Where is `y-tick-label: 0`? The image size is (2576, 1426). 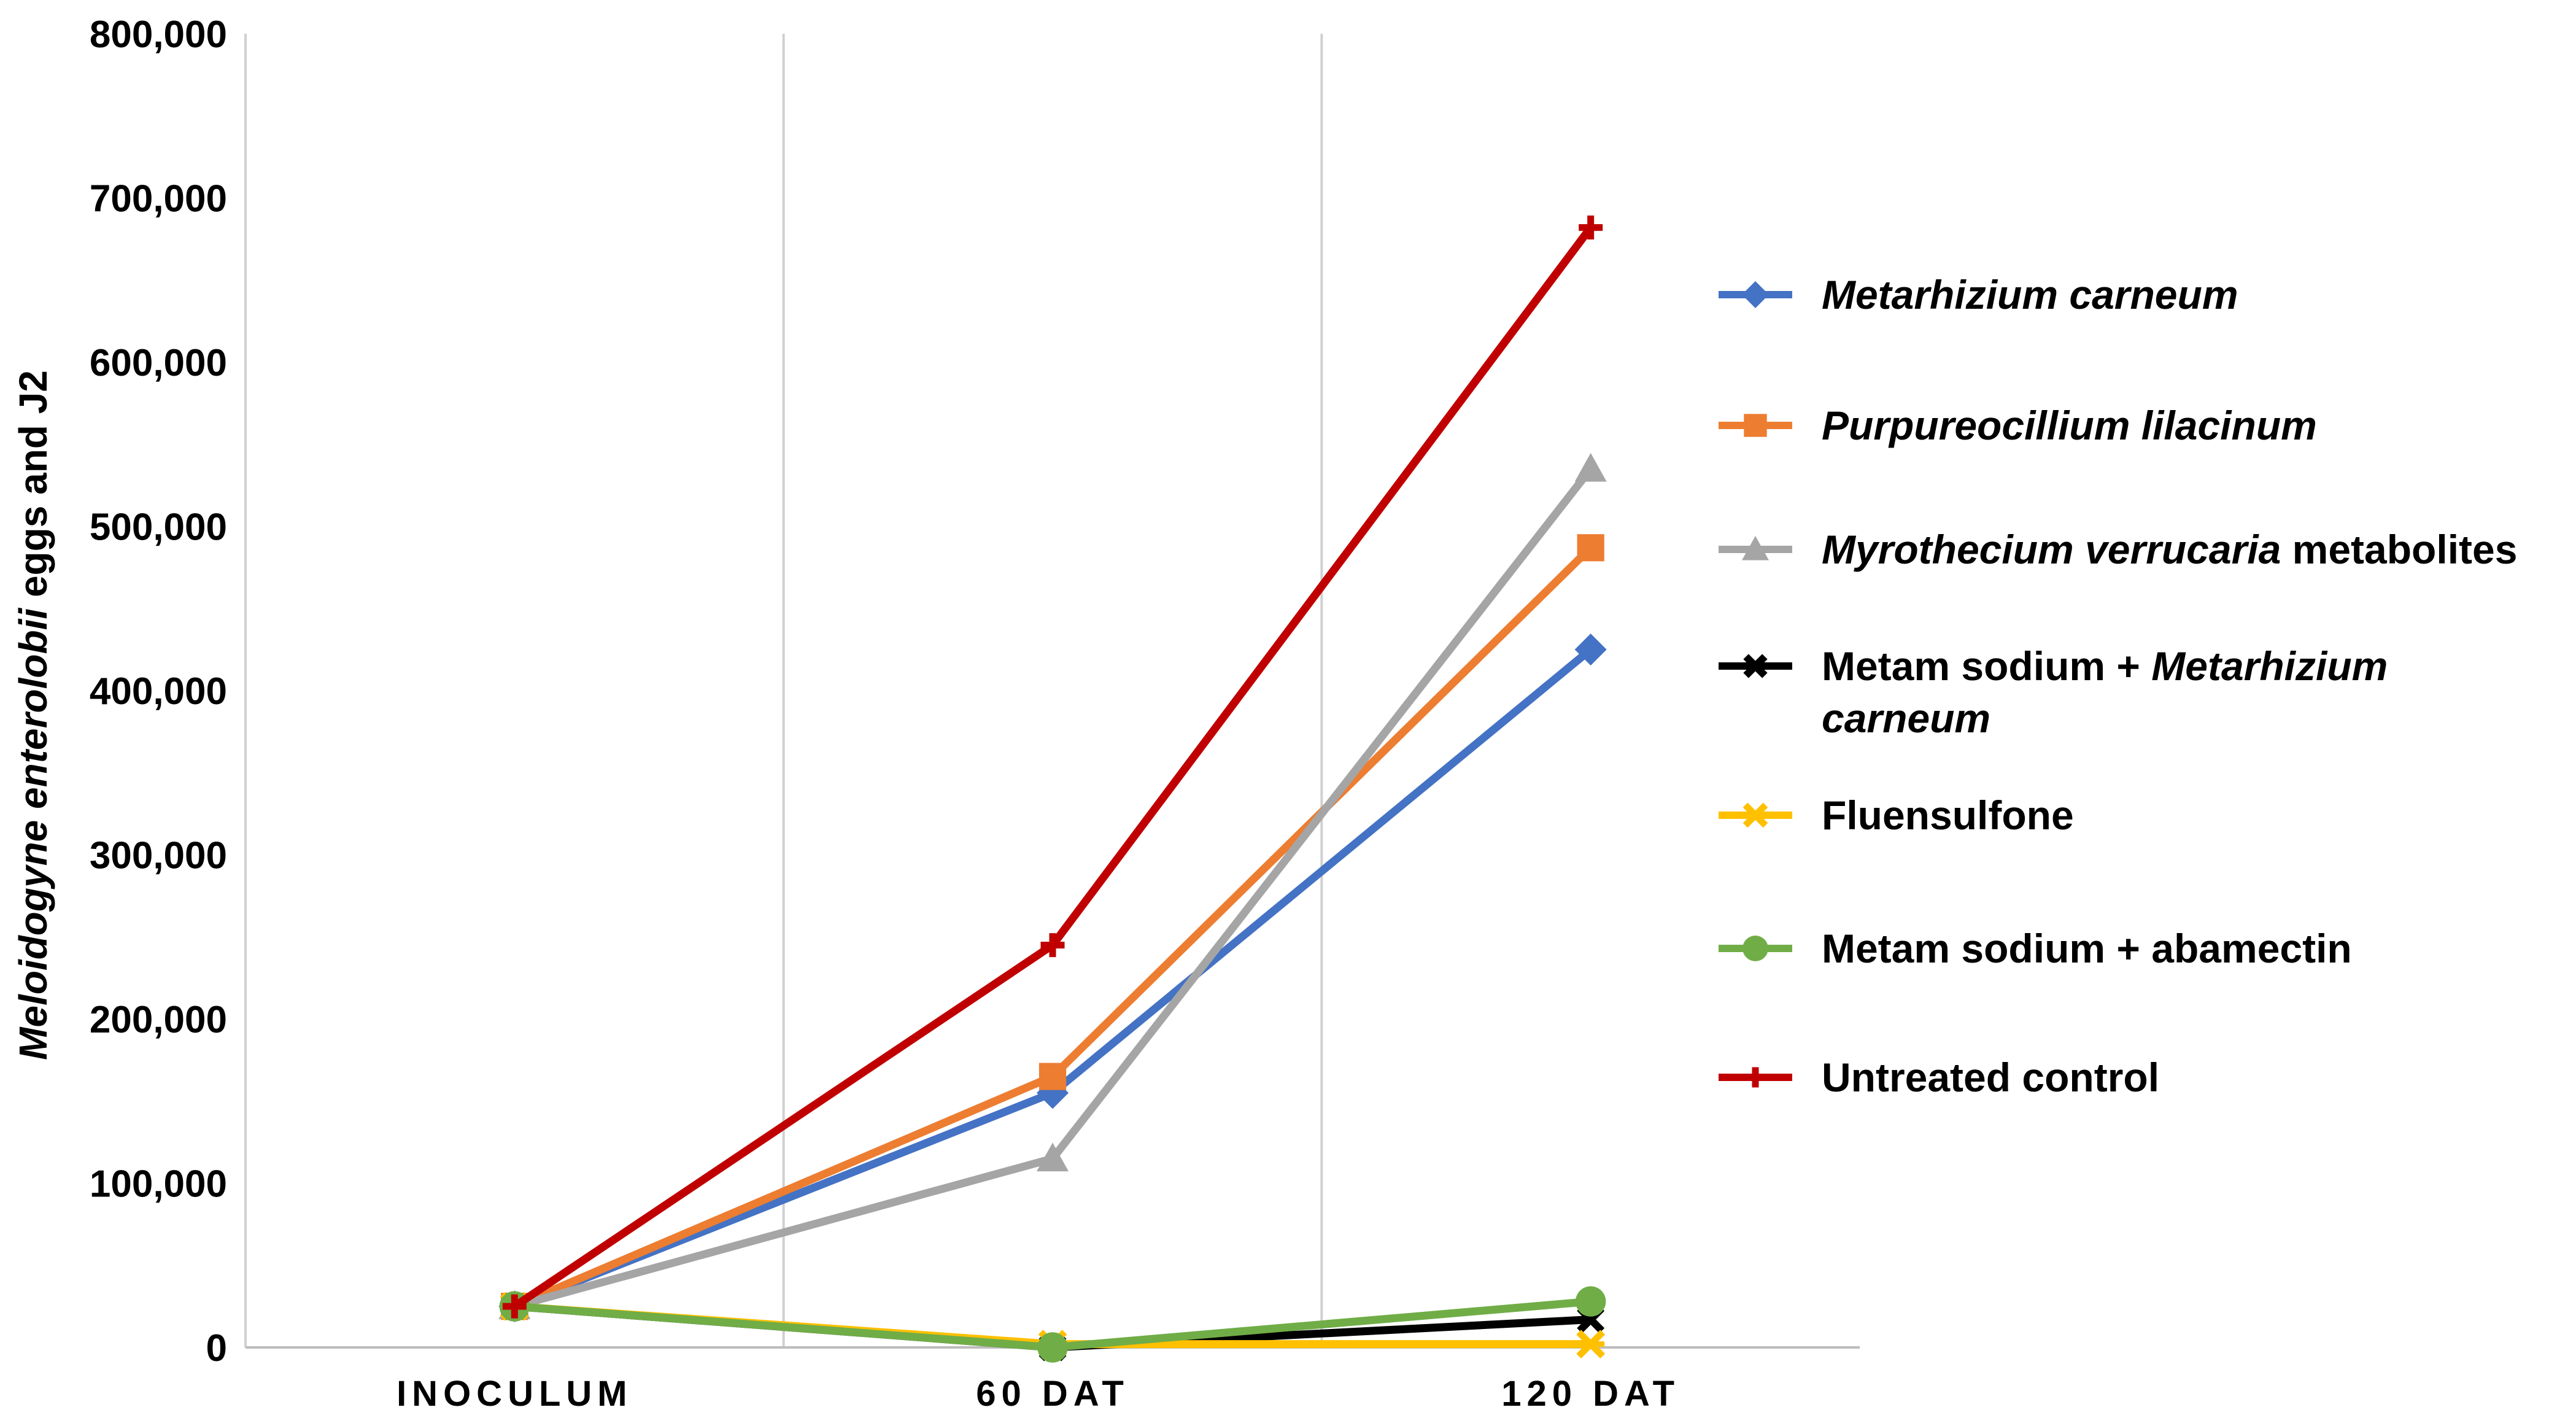
y-tick-label: 0 is located at coordinates (217, 1348).